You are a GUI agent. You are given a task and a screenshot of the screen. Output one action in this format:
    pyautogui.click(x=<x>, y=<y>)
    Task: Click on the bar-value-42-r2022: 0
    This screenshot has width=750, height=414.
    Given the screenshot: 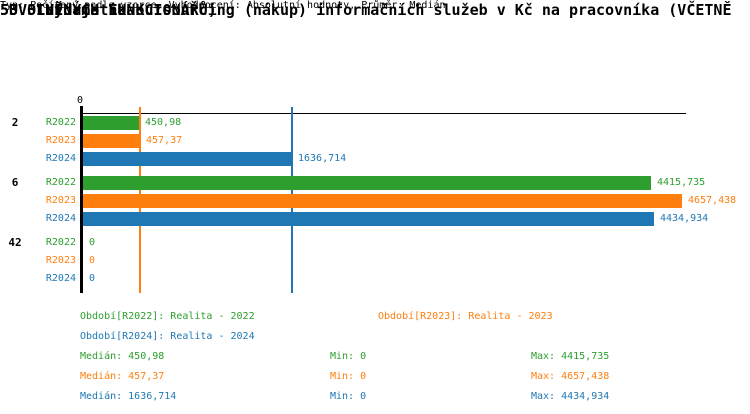 What is the action you would take?
    pyautogui.click(x=92, y=242)
    